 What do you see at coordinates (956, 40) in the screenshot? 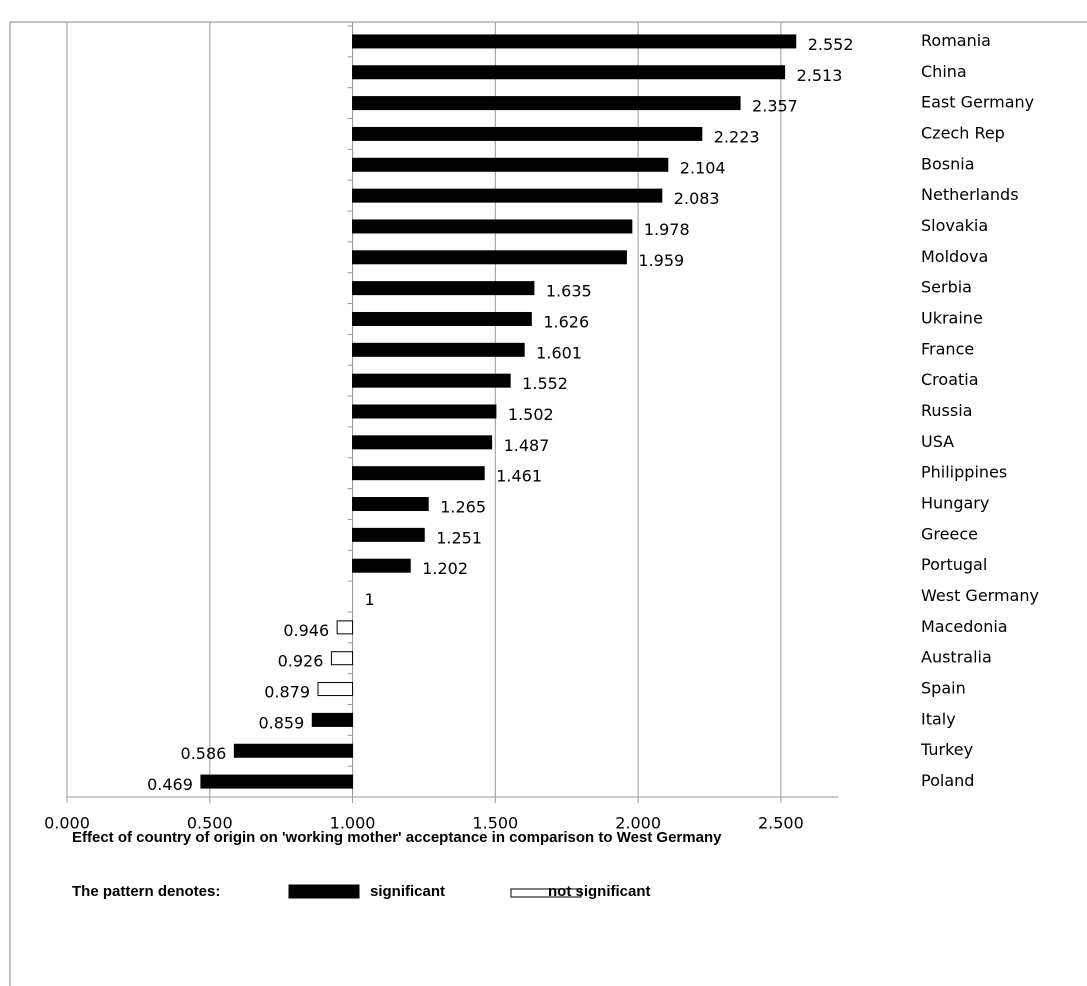
I see `category-label: Romania` at bounding box center [956, 40].